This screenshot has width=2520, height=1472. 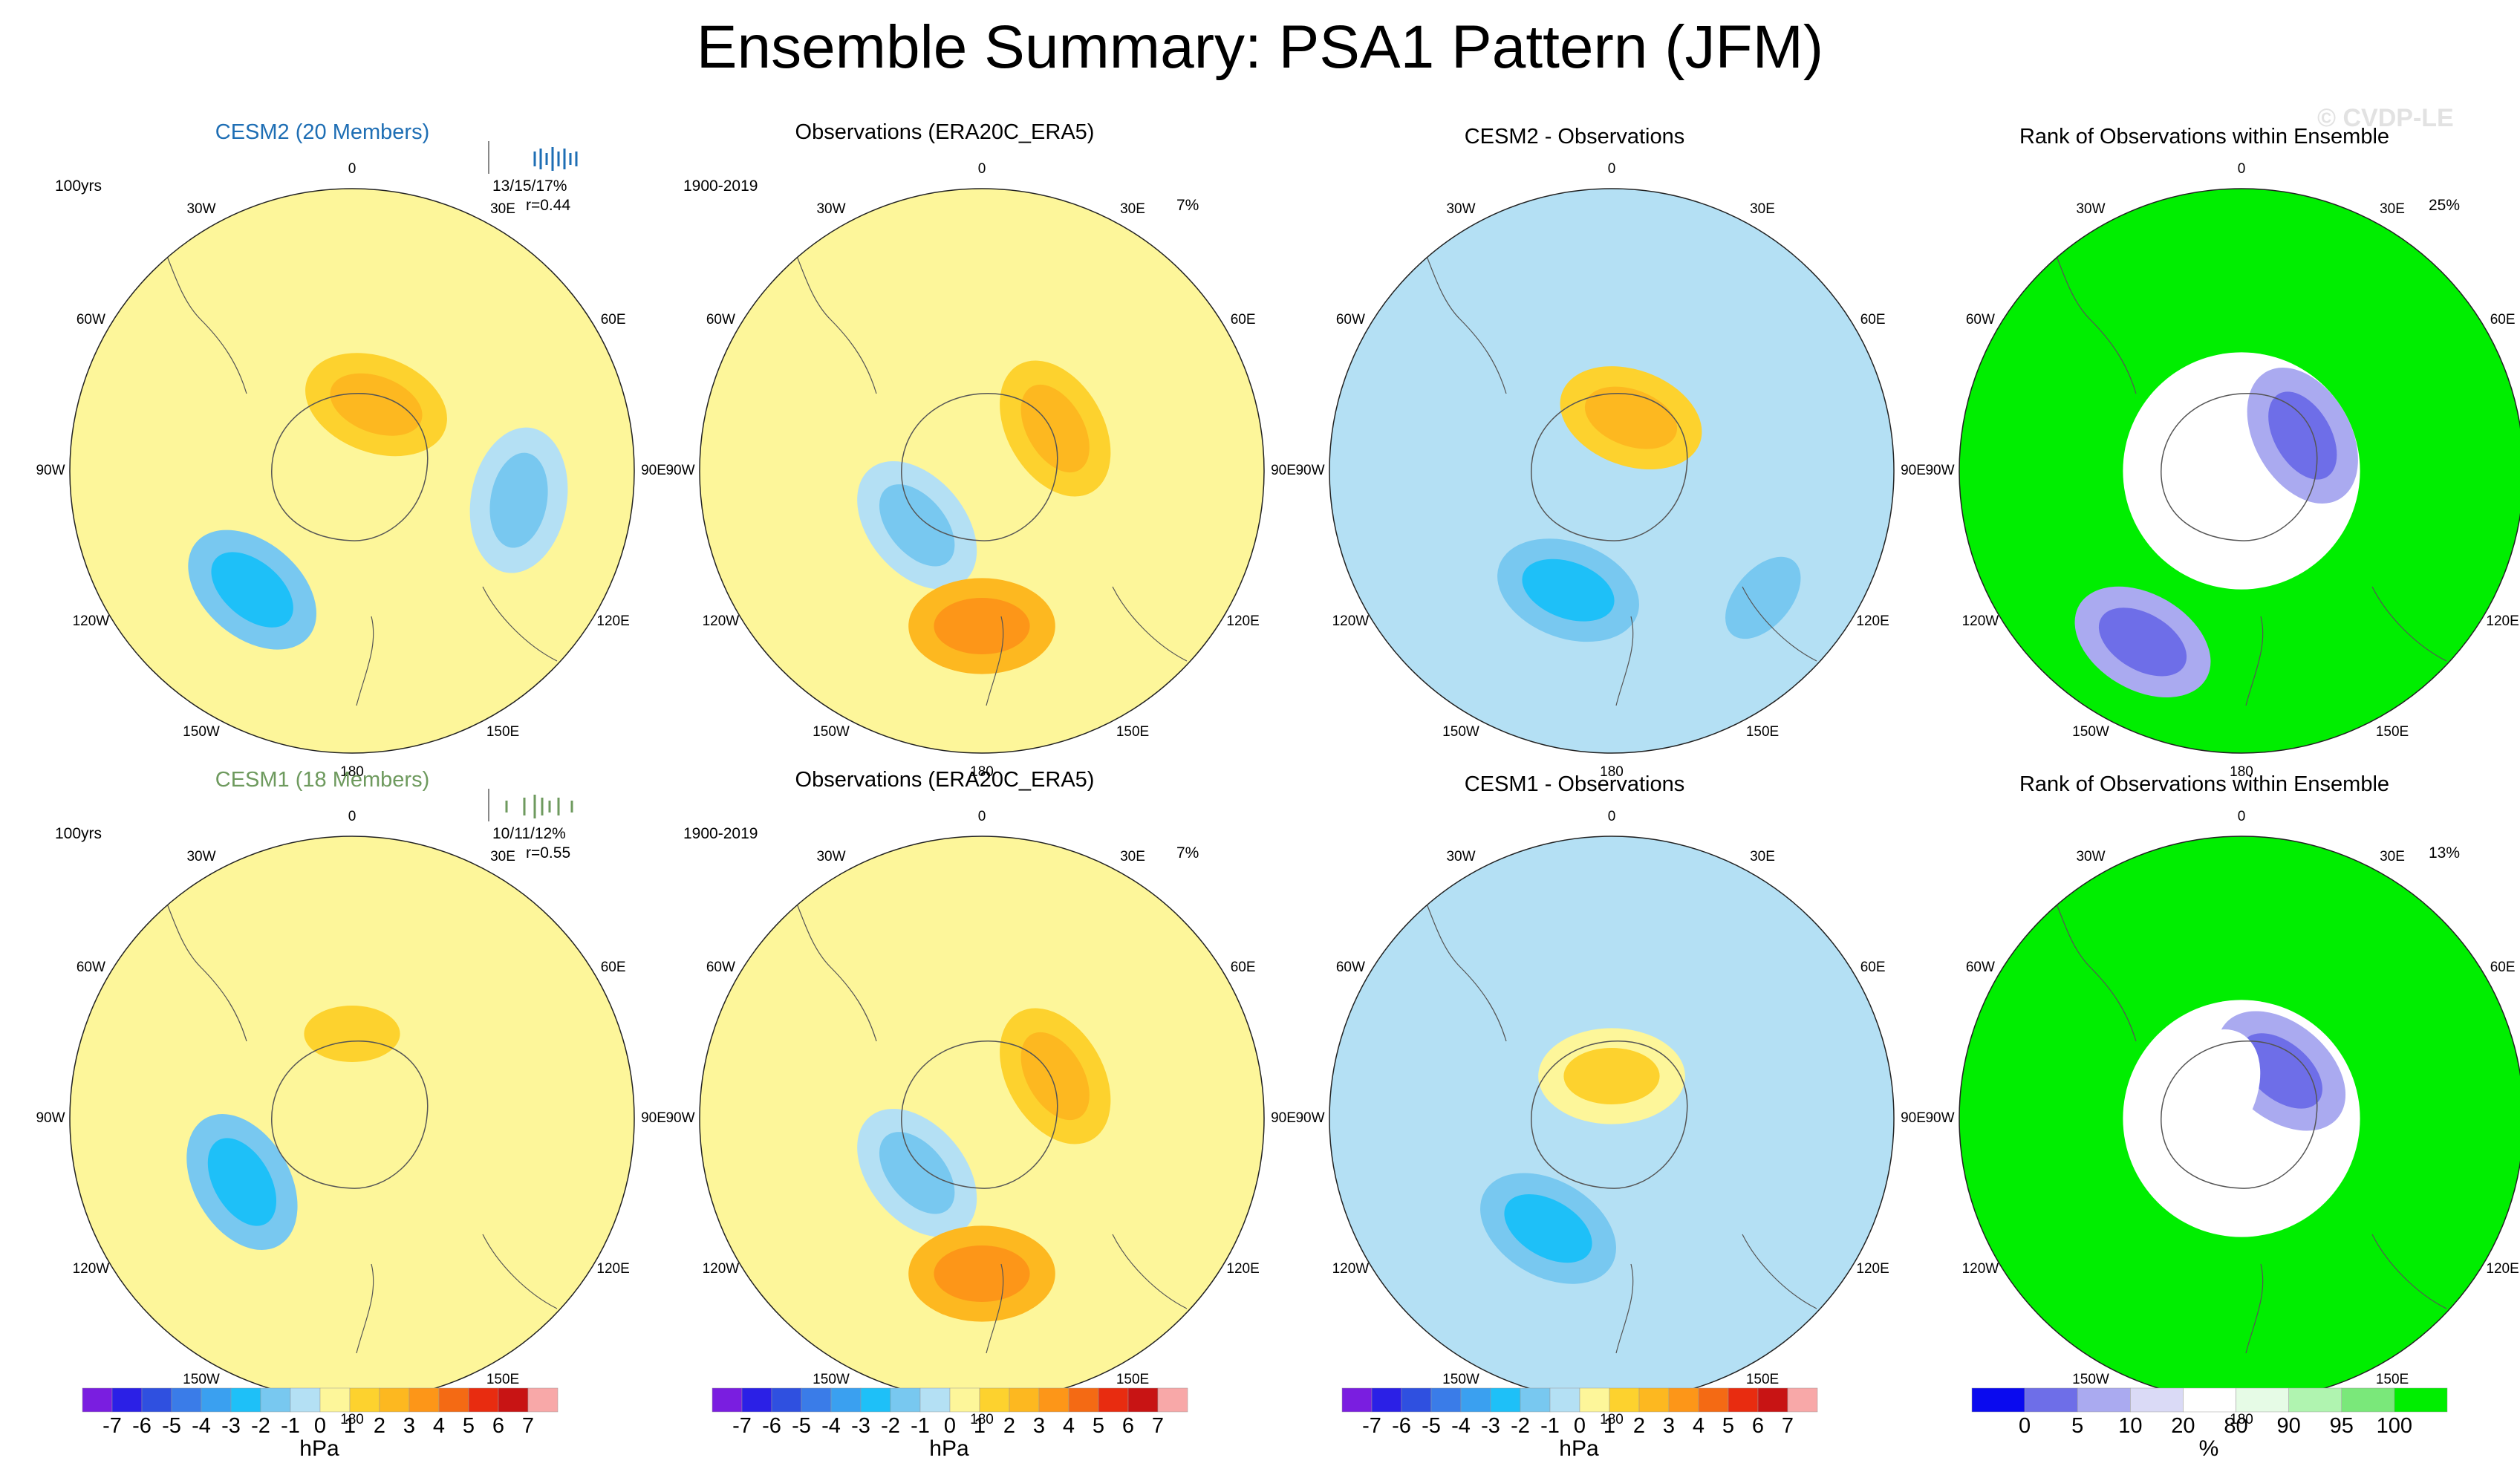 I want to click on panel-title: Rank of Observations within Ensemble, so click(x=2204, y=784).